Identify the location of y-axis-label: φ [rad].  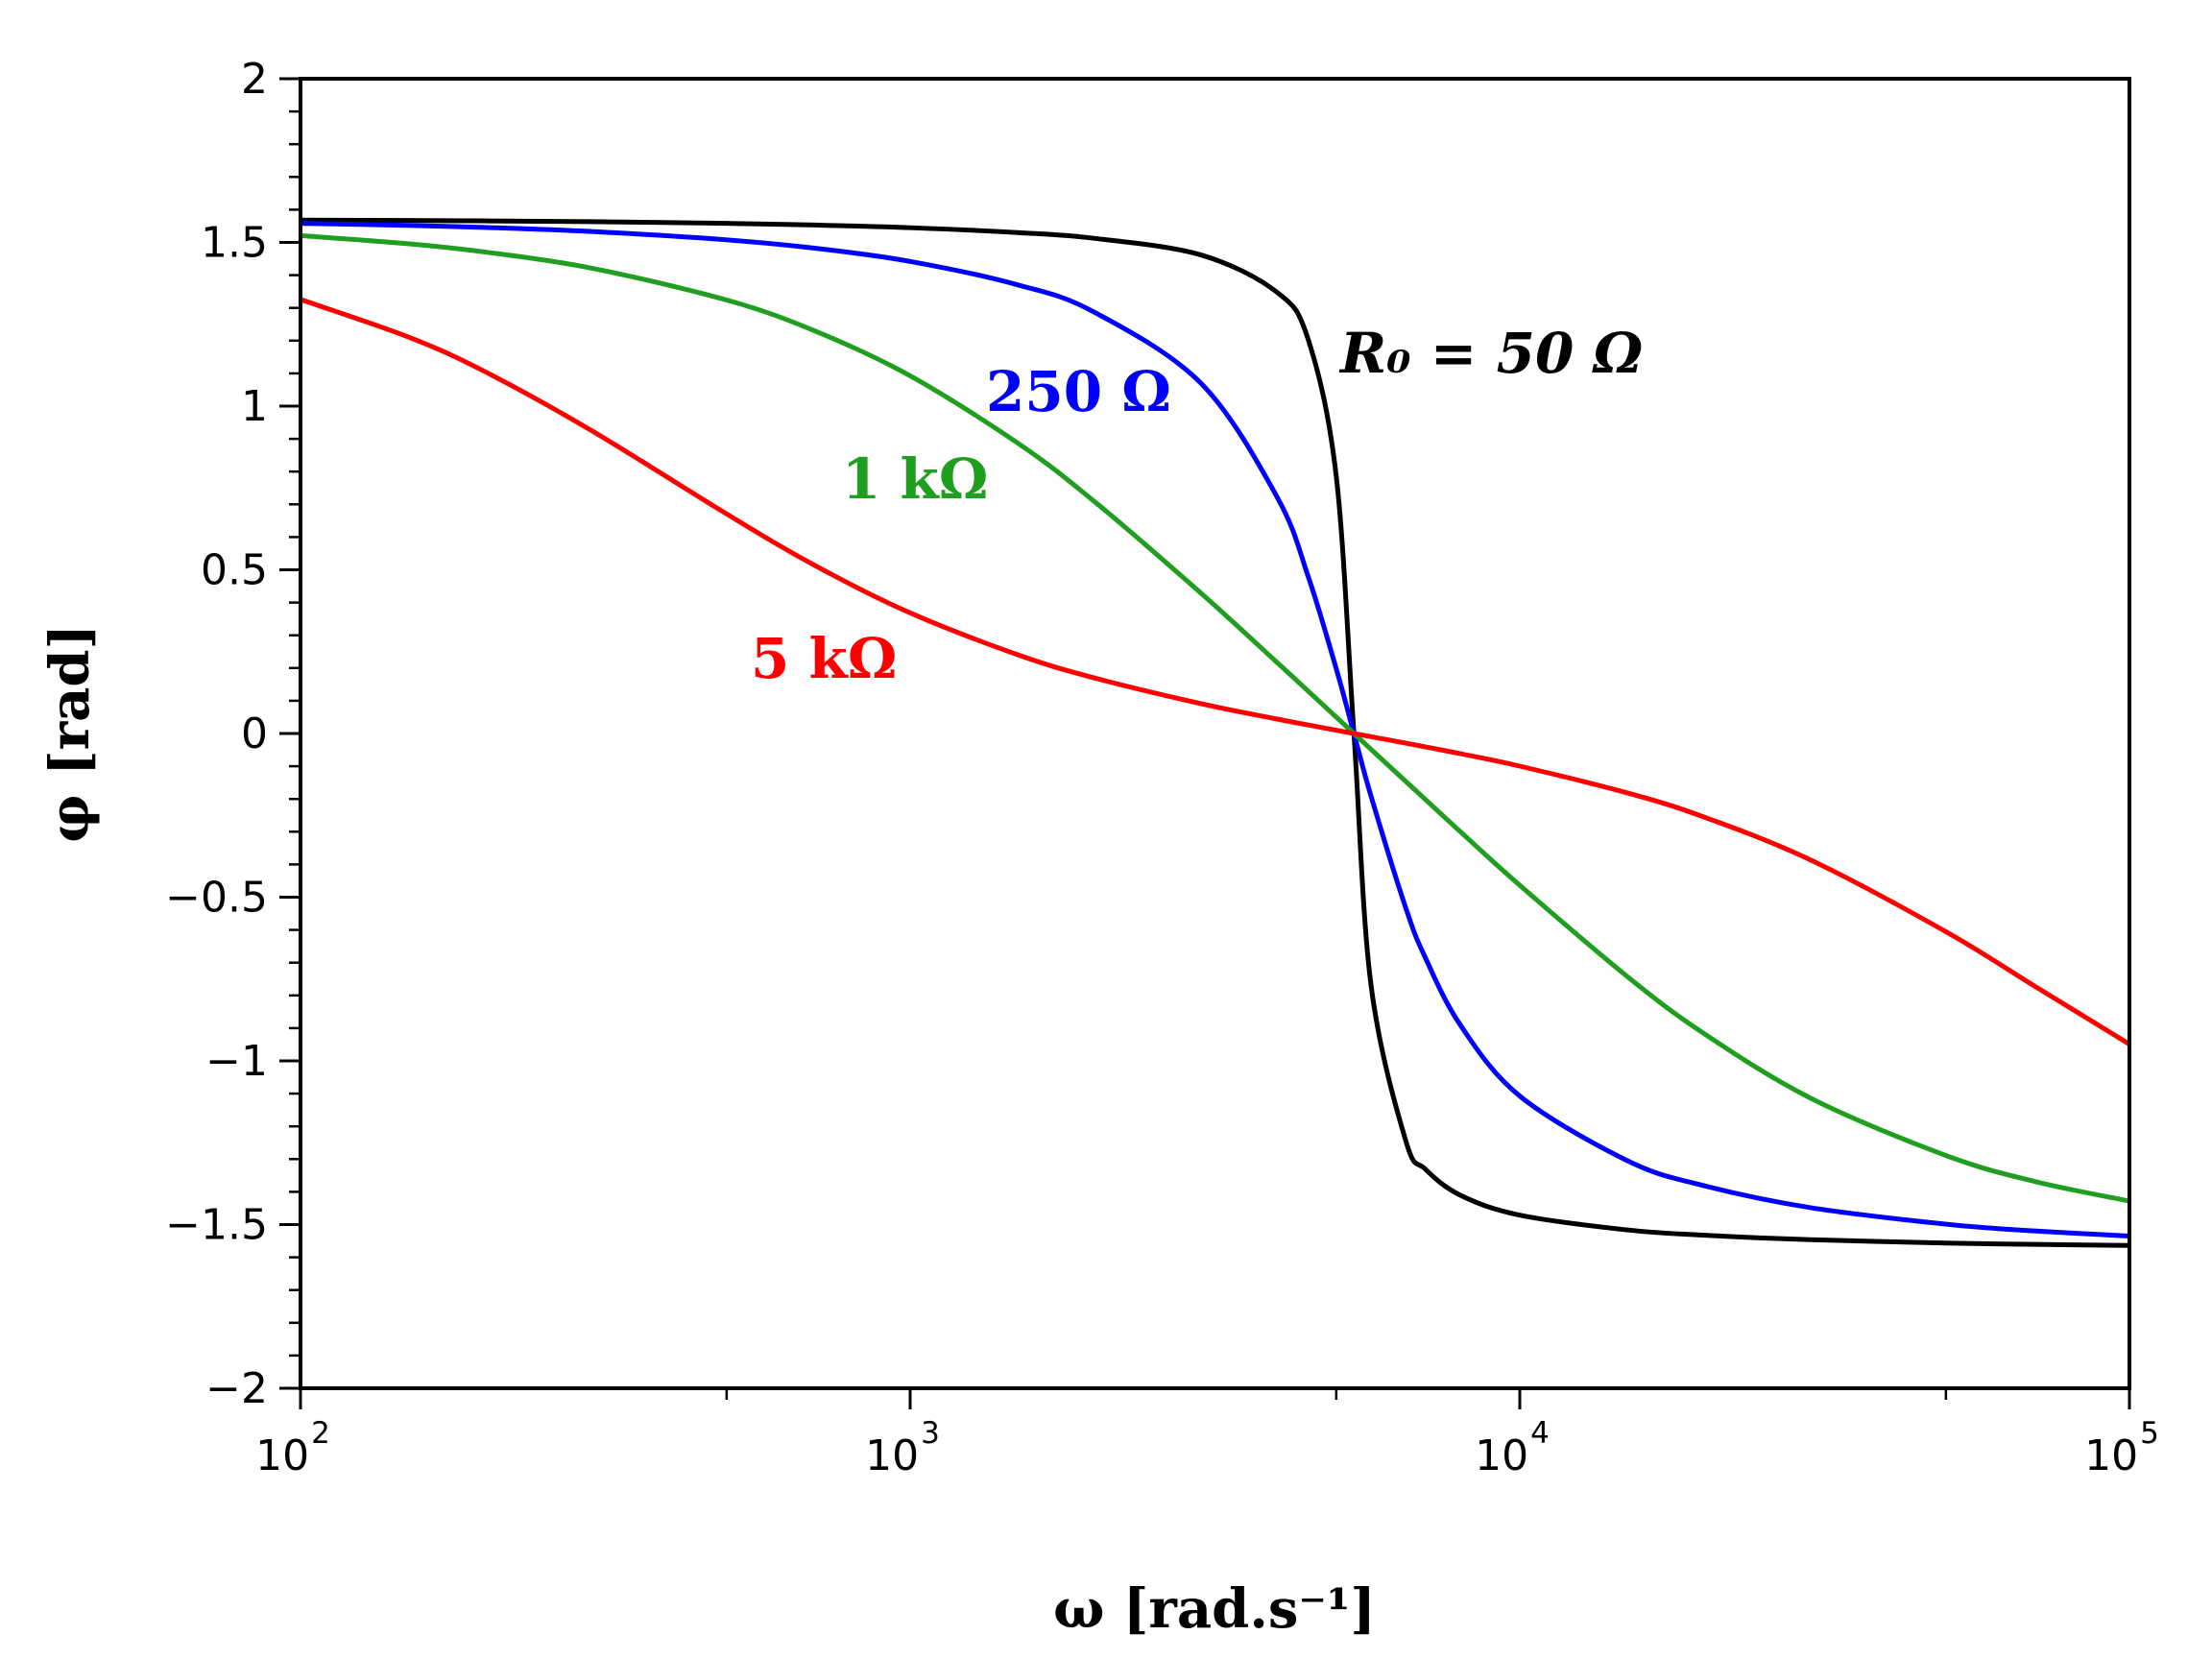
(70, 734).